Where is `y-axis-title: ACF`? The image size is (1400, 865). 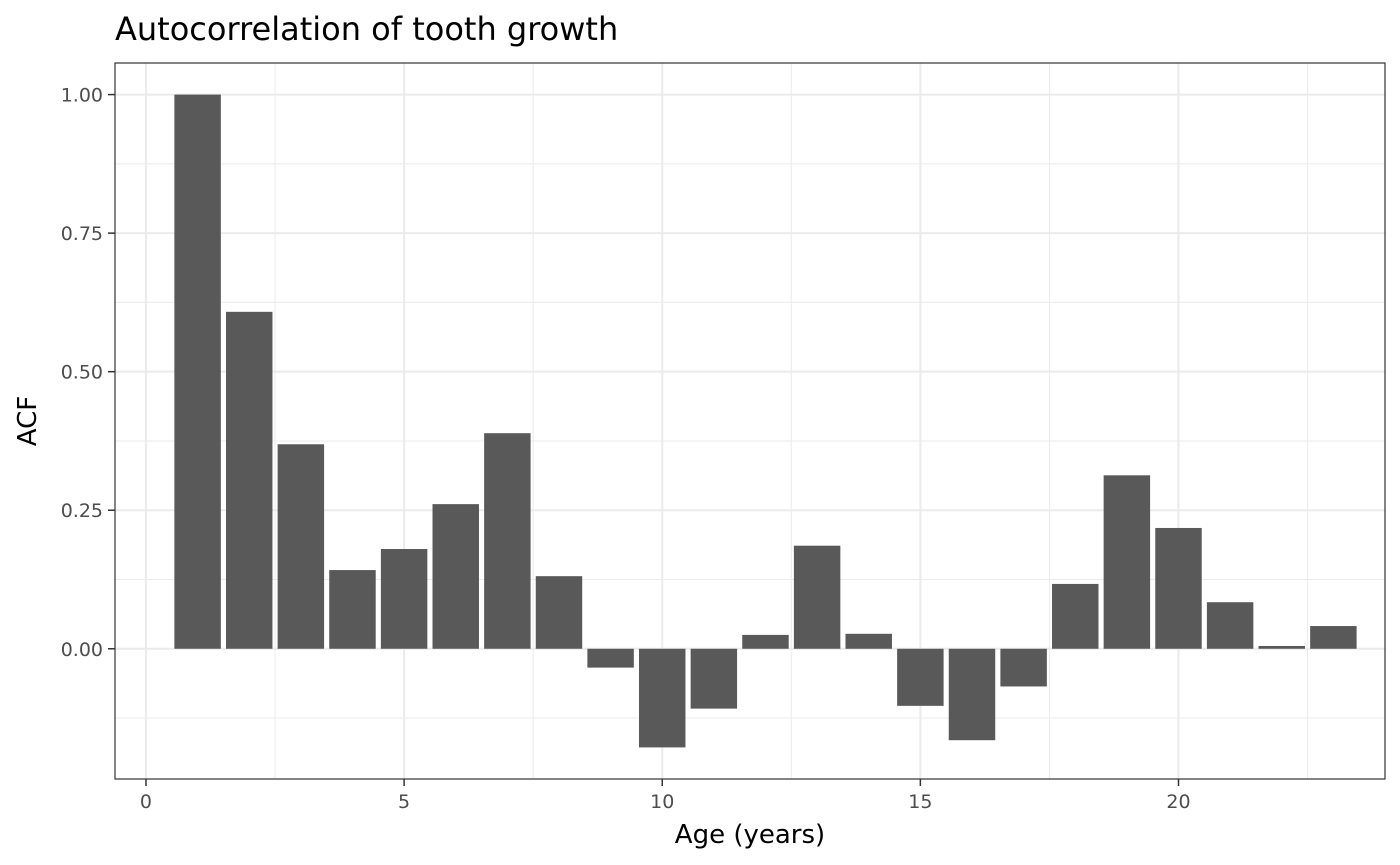
y-axis-title: ACF is located at coordinates (28, 421).